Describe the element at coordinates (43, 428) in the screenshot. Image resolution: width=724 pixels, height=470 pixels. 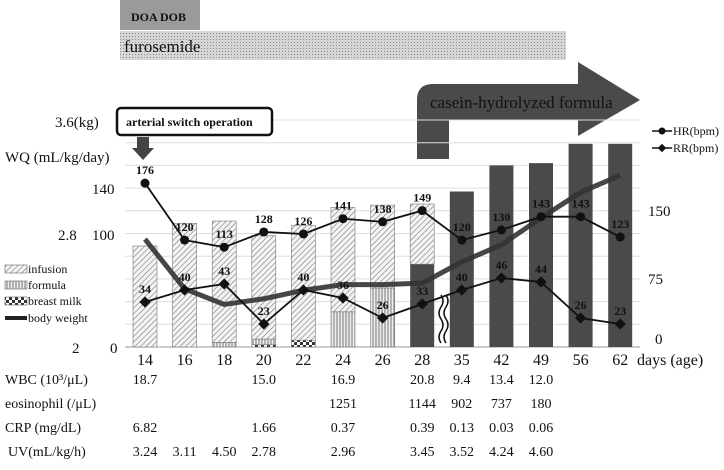
I see `table-row-label: CRP (mg/dL)` at that location.